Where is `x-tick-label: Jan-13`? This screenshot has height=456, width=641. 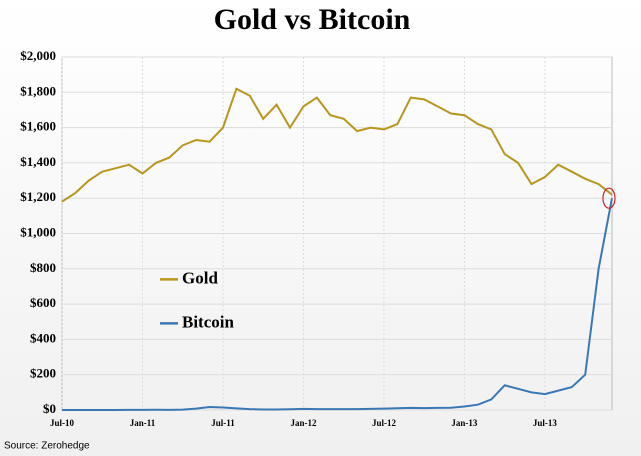
x-tick-label: Jan-13 is located at coordinates (464, 423).